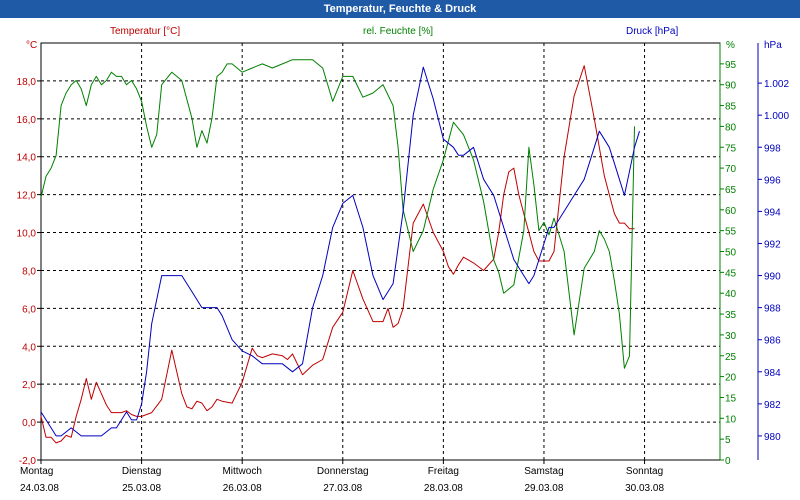 Image resolution: width=800 pixels, height=500 pixels. What do you see at coordinates (443, 488) in the screenshot?
I see `day-date-label: 28.03.08` at bounding box center [443, 488].